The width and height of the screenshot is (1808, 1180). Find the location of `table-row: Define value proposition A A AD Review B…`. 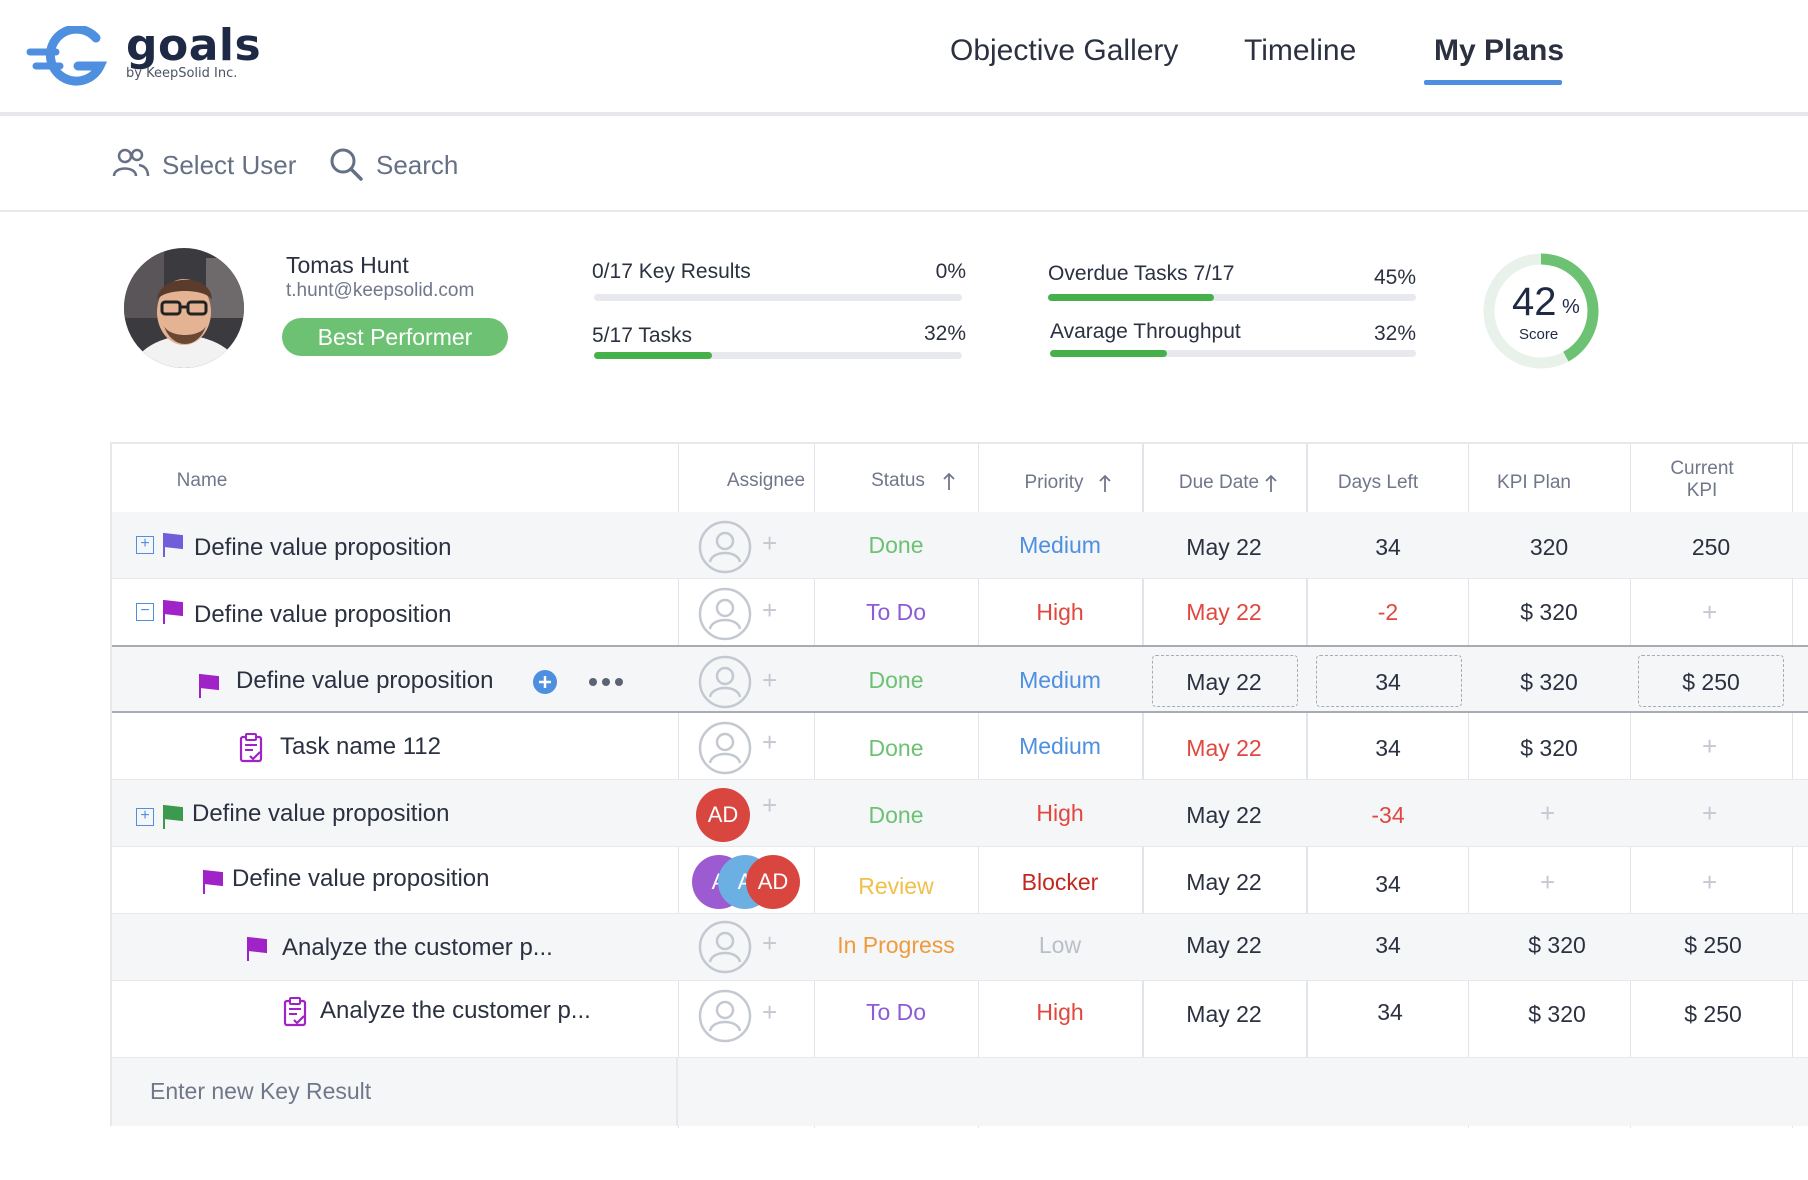

table-row: Define value proposition A A AD Review B… is located at coordinates (960, 880).